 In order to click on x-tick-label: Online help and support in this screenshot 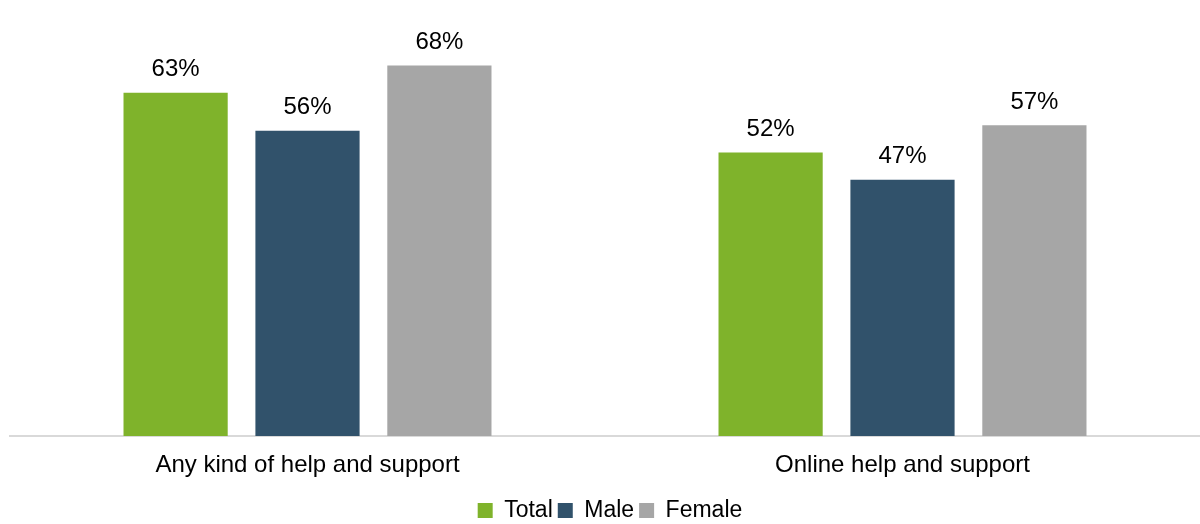, I will do `click(903, 463)`.